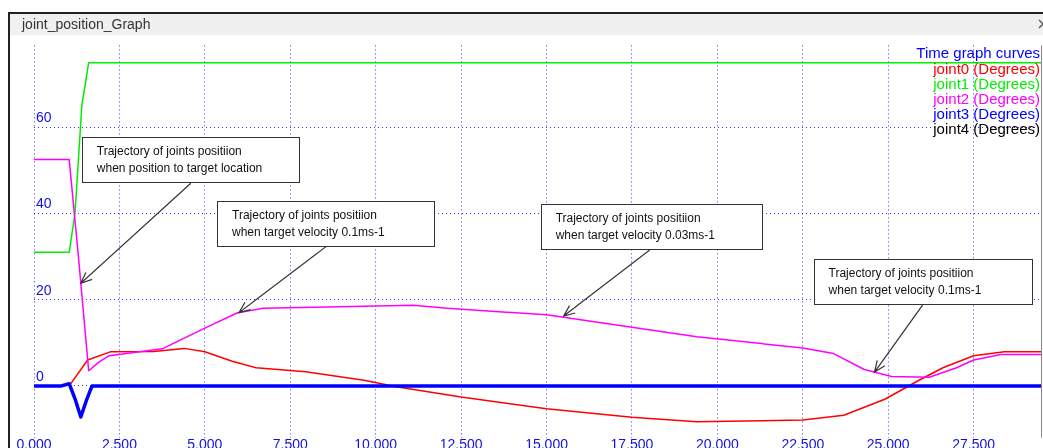 This screenshot has height=448, width=1043. I want to click on y-tick-label: 0, so click(40, 375).